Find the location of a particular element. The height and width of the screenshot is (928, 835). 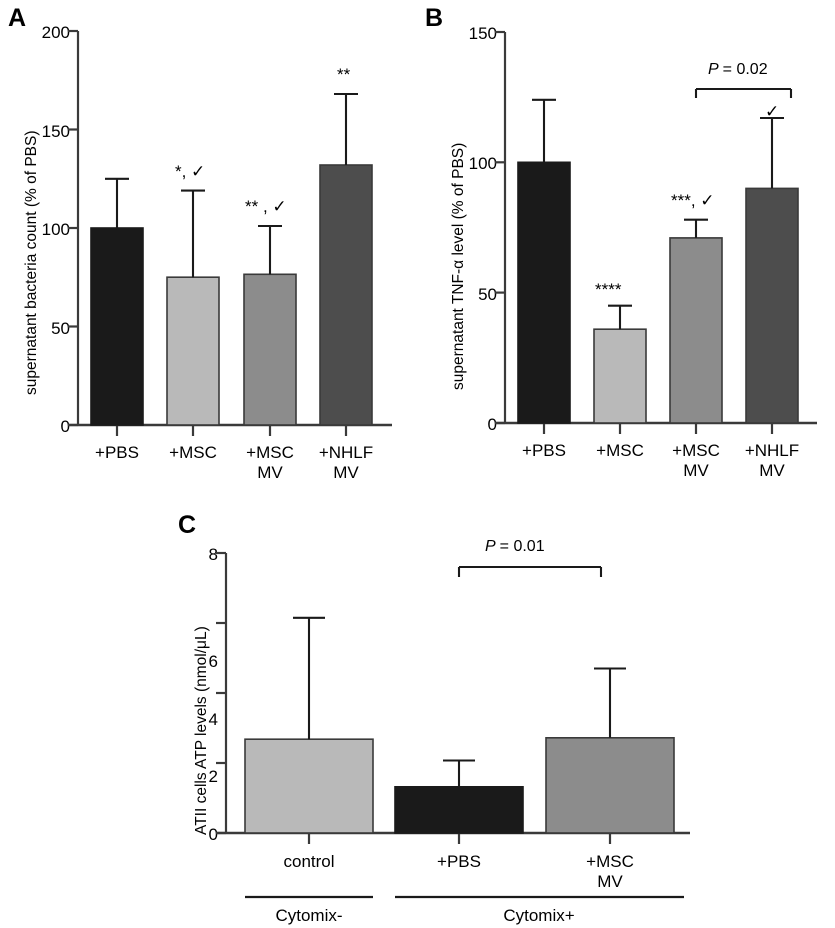

panel-a-errorbar-nhlfmv is located at coordinates (346, 128).